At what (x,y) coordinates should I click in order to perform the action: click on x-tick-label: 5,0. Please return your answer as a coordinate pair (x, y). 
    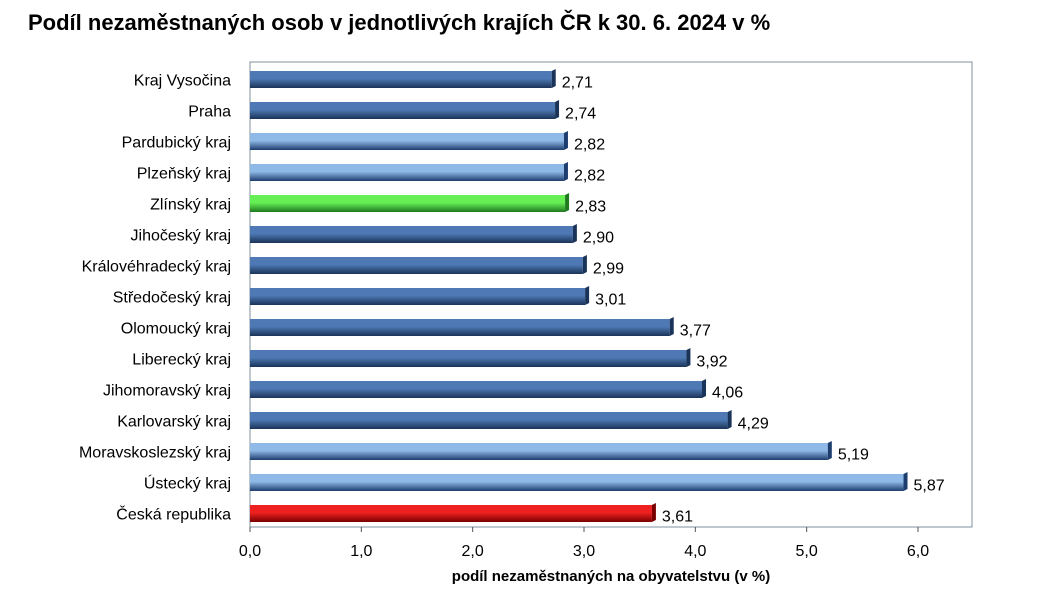
    Looking at the image, I should click on (807, 551).